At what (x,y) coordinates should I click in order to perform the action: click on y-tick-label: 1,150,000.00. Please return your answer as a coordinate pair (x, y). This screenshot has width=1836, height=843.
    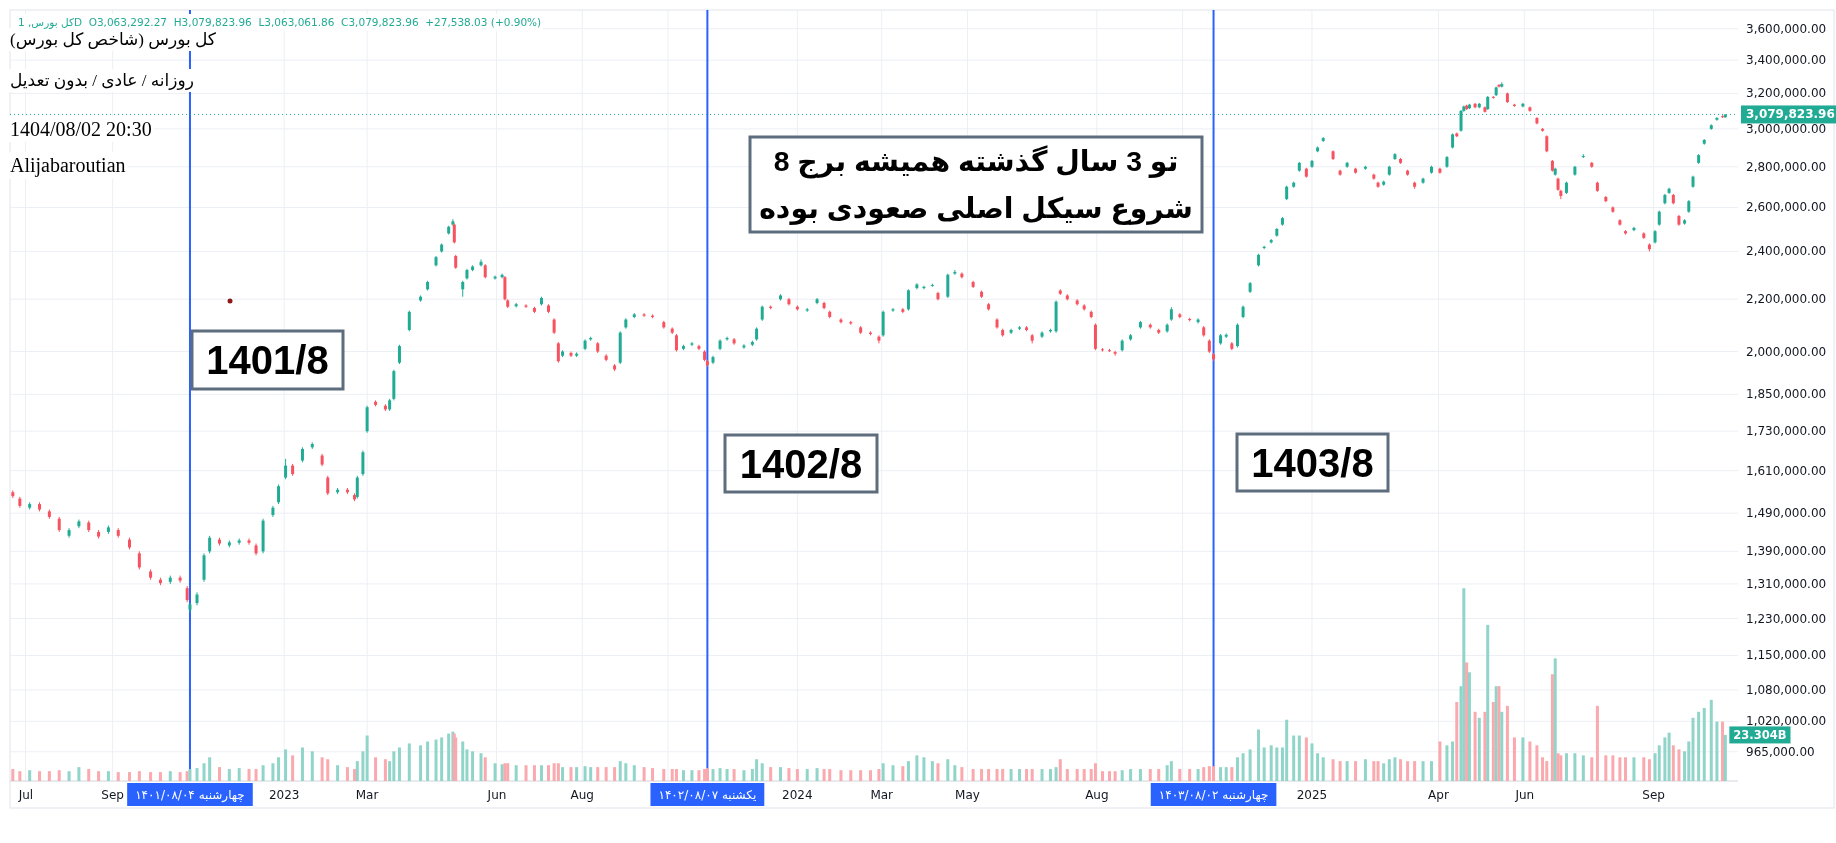
    Looking at the image, I should click on (1786, 655).